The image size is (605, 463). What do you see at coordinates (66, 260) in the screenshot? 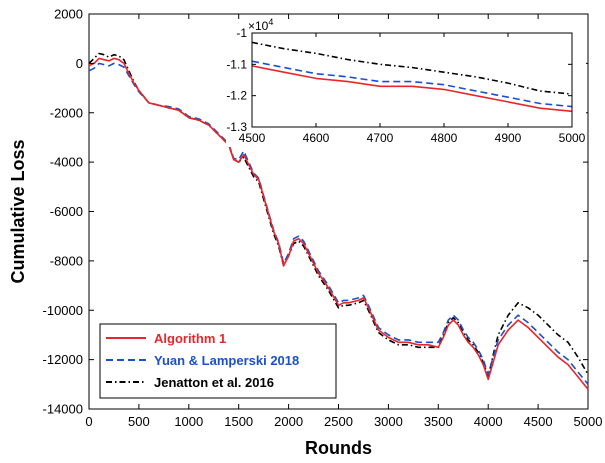
I see `y-tick-label: -8000` at bounding box center [66, 260].